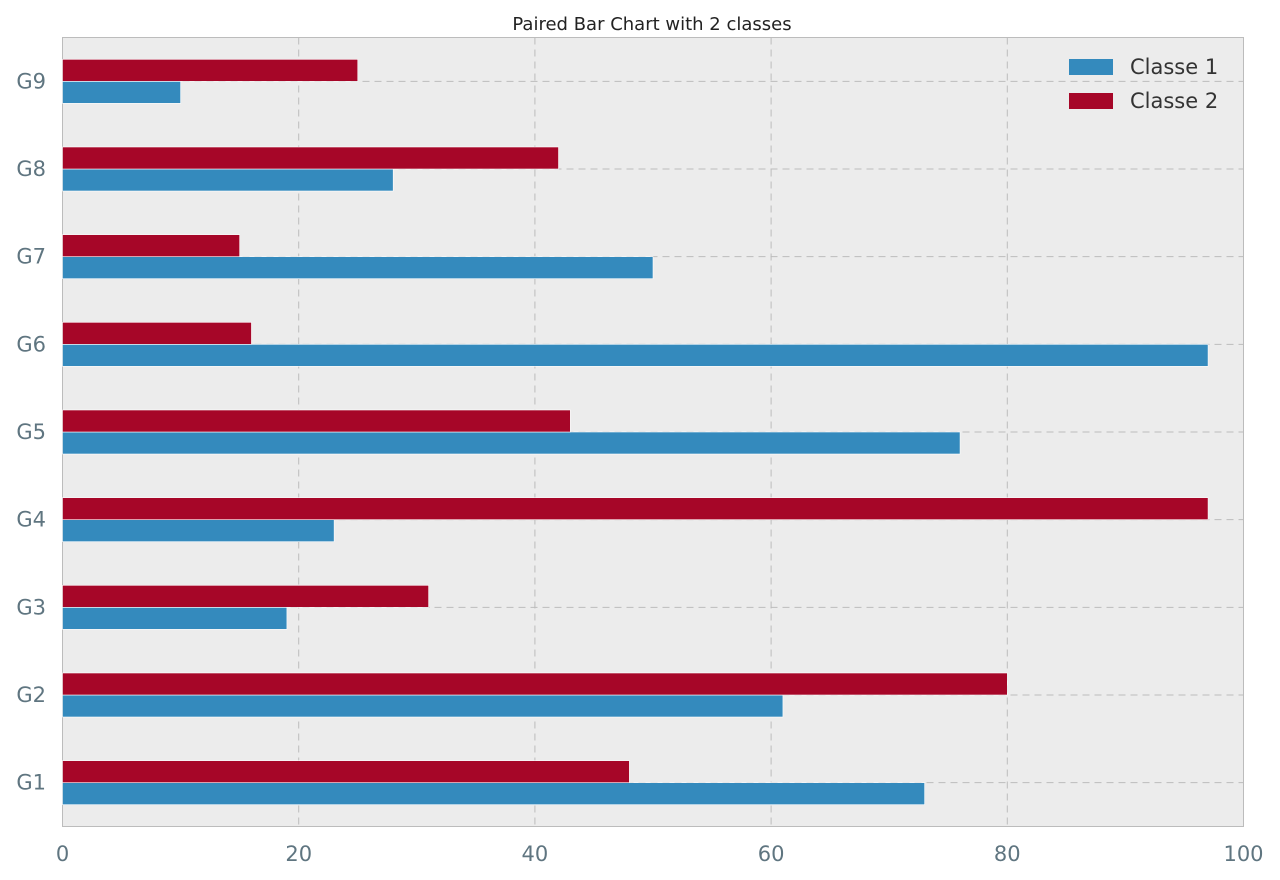 This screenshot has height=880, width=1280. What do you see at coordinates (511, 443) in the screenshot?
I see `bar-classe-1-g5` at bounding box center [511, 443].